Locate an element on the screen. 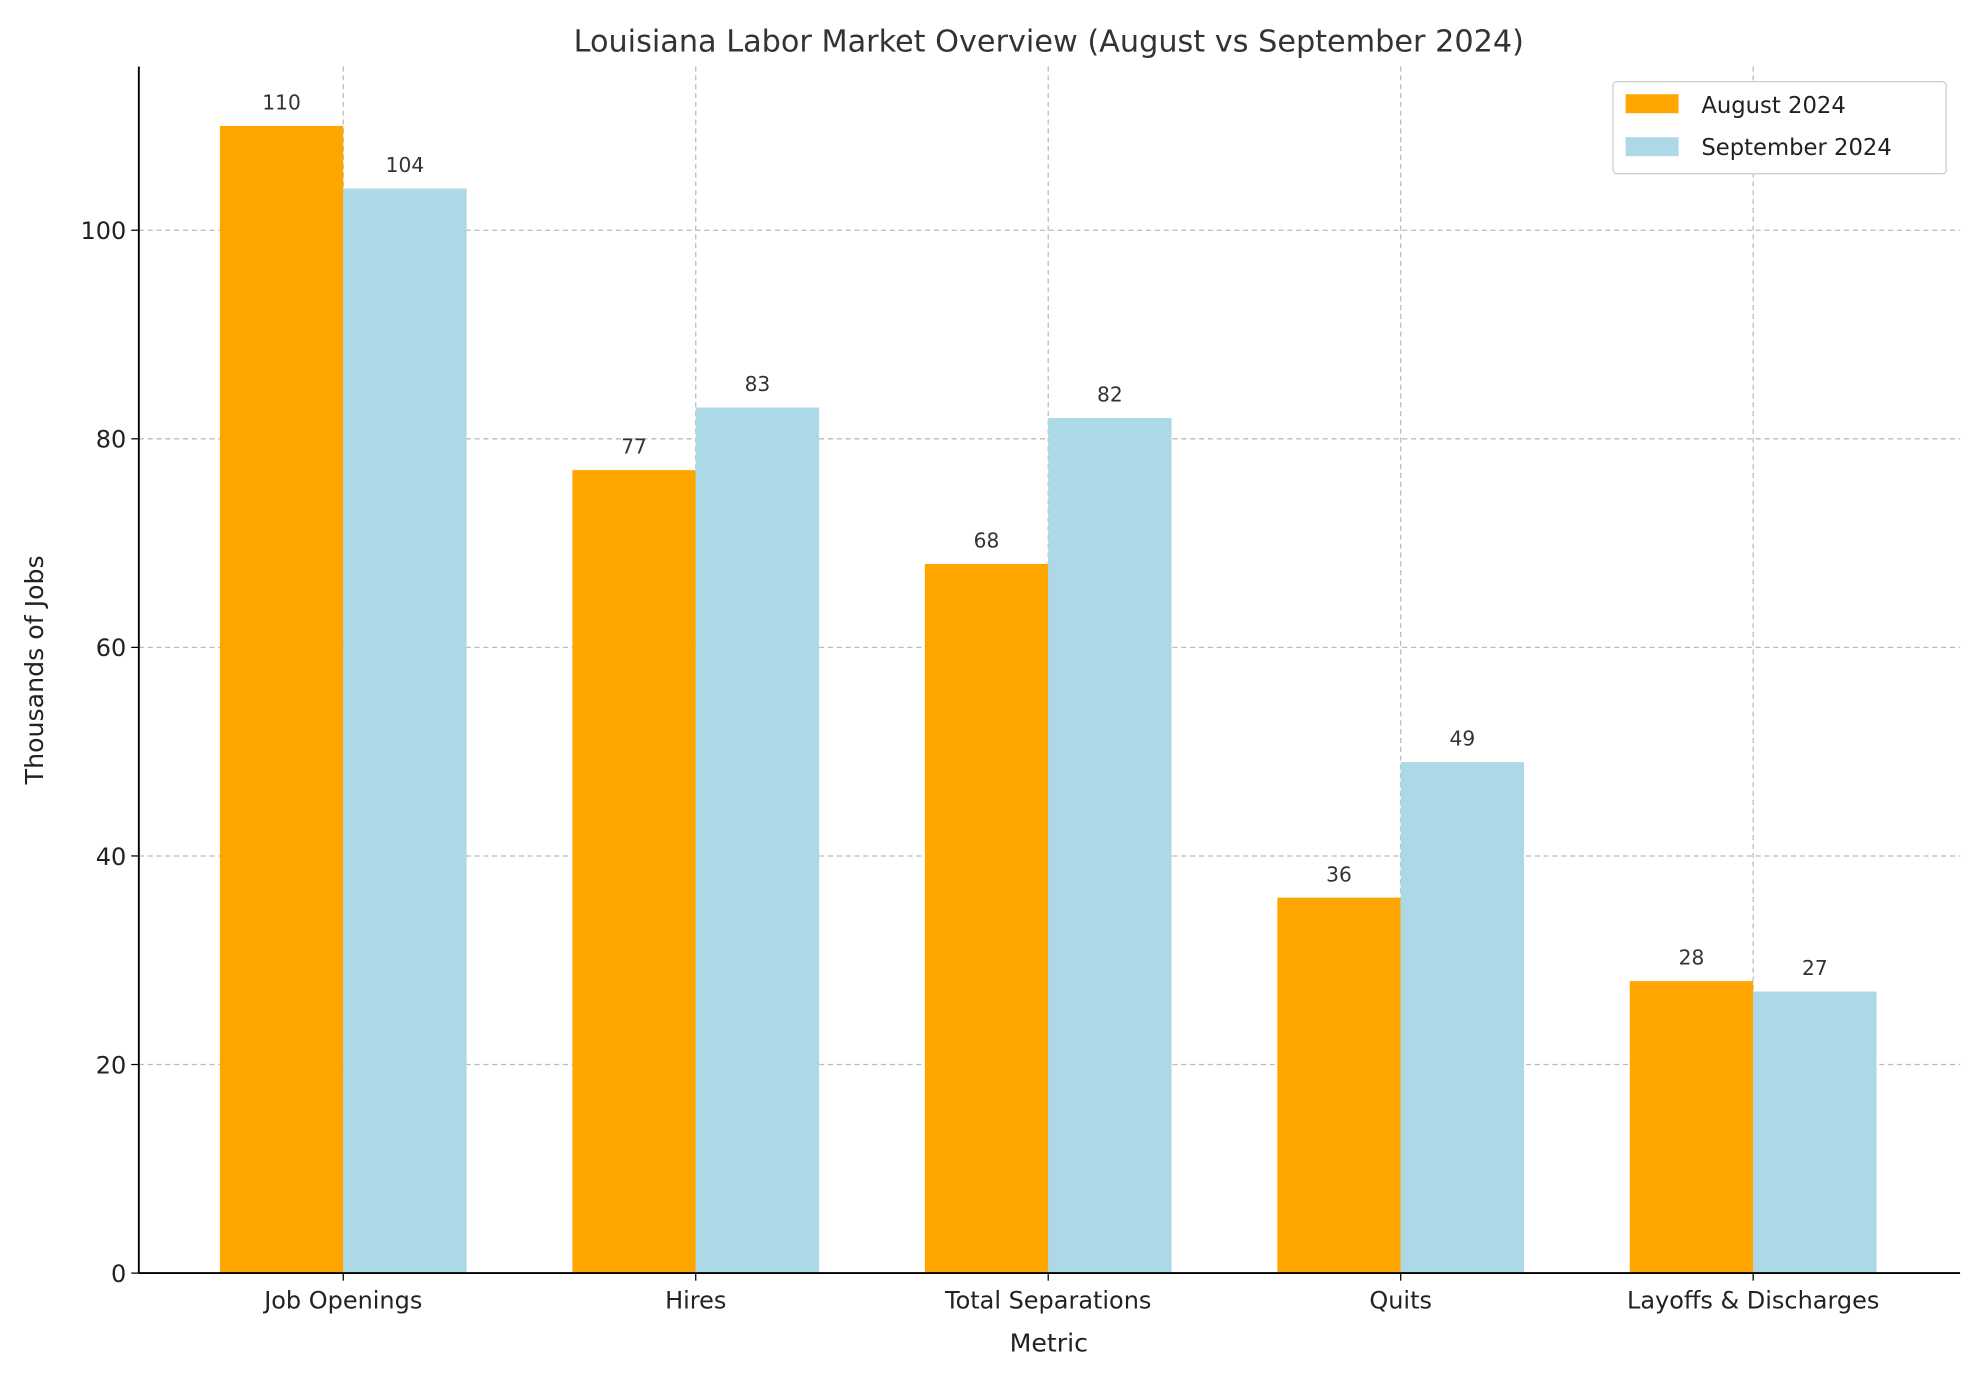 This screenshot has width=1979, height=1380. legend-swatch-august is located at coordinates (1652, 104).